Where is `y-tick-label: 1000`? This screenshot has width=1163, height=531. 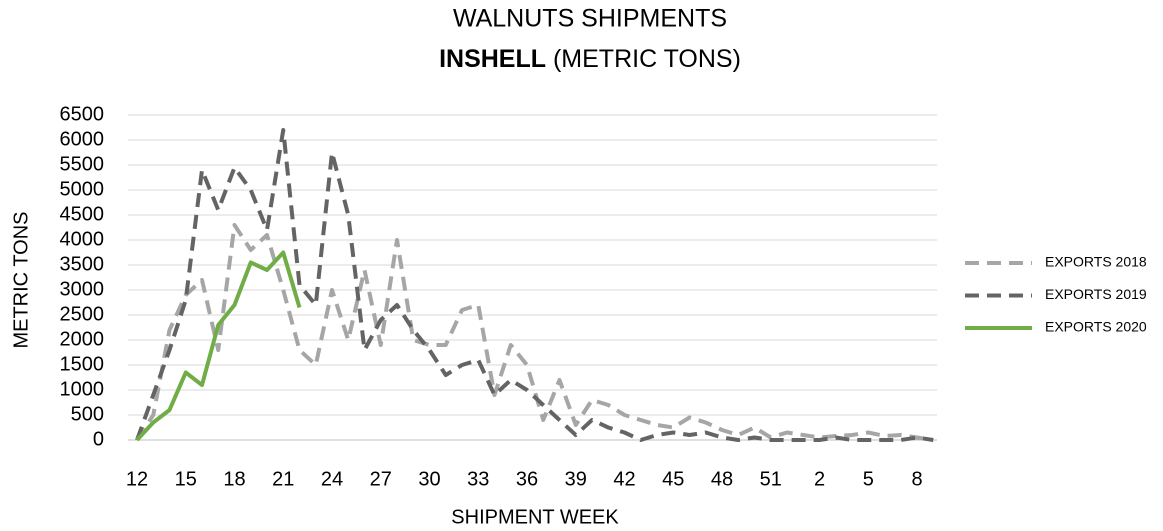 y-tick-label: 1000 is located at coordinates (82, 389).